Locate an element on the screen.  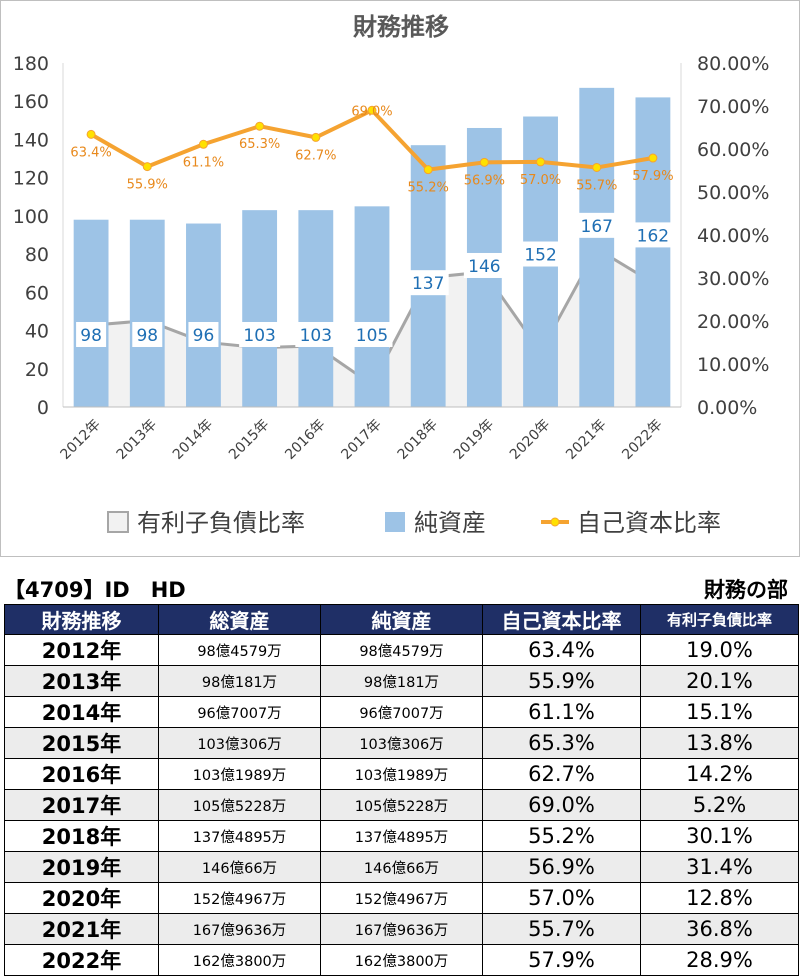
line-data-label: 61.1% is located at coordinates (203, 162).